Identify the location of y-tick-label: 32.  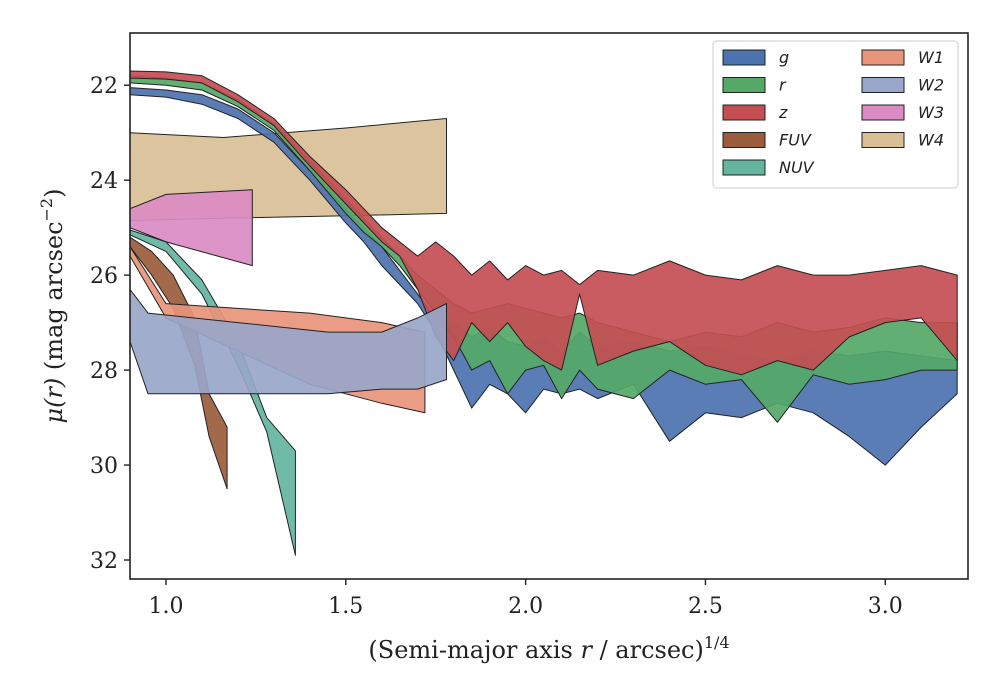
(104, 561).